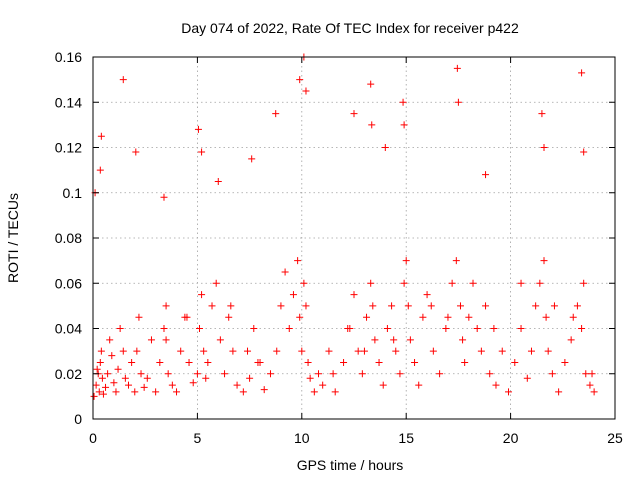 This screenshot has width=640, height=480. Describe the element at coordinates (78, 419) in the screenshot. I see `y-tick-label: 0` at that location.